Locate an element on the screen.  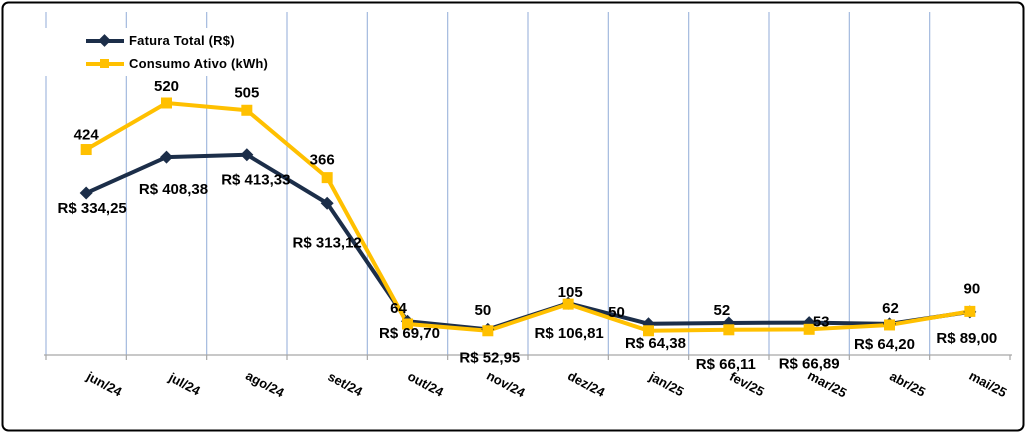
data-label-consumo: 62 is located at coordinates (890, 308).